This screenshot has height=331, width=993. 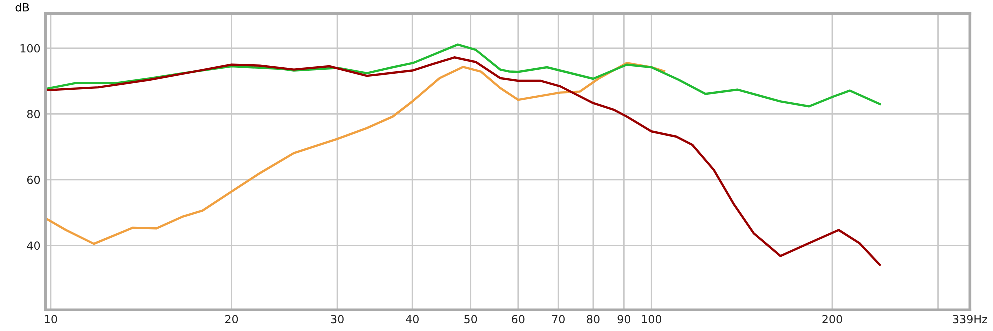 What do you see at coordinates (652, 319) in the screenshot?
I see `x-tick-label: 100` at bounding box center [652, 319].